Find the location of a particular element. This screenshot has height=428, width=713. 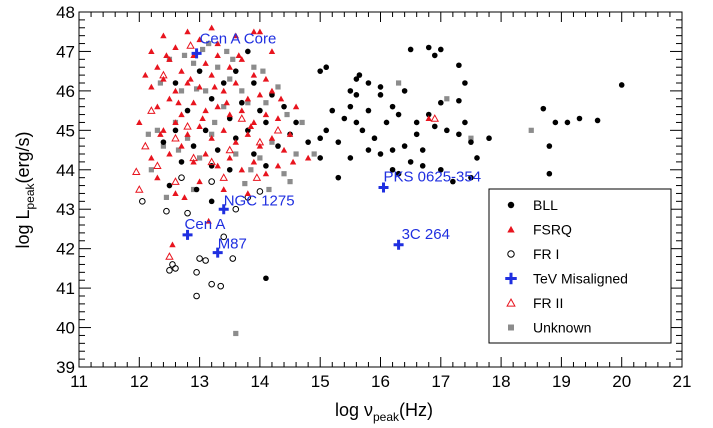

y-tick-label: 41 is located at coordinates (65, 288).